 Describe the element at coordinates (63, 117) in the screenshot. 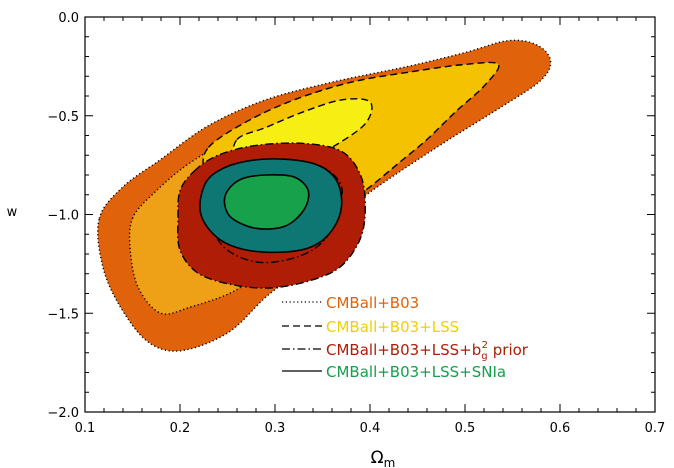

I see `y-tick-label-1: −0.5` at that location.